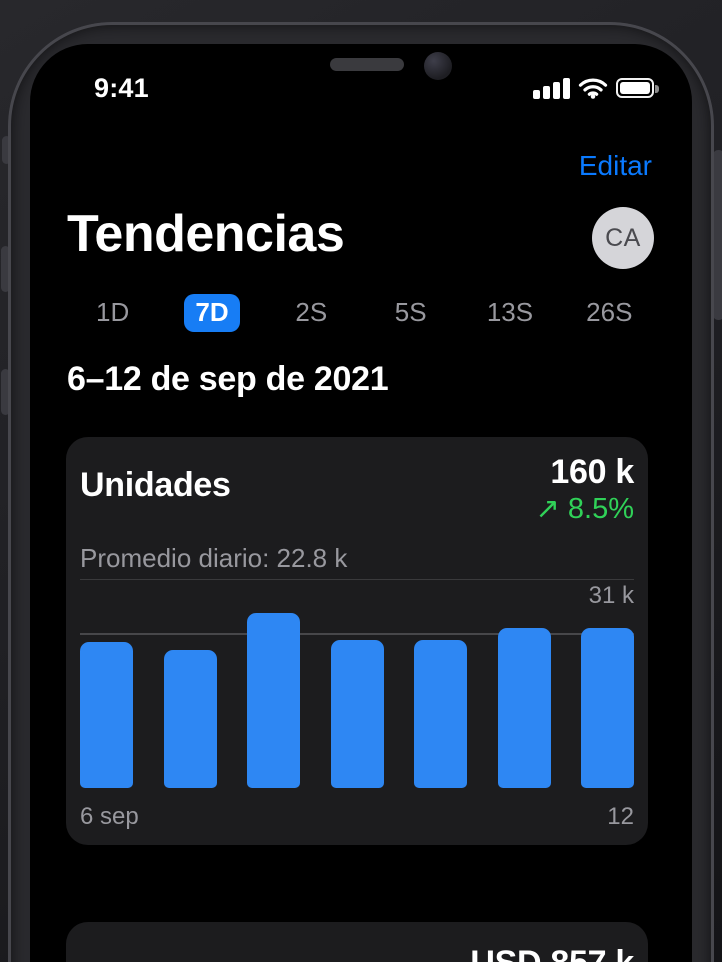 The width and height of the screenshot is (722, 962). What do you see at coordinates (609, 312) in the screenshot?
I see `segment-26s: 26S` at bounding box center [609, 312].